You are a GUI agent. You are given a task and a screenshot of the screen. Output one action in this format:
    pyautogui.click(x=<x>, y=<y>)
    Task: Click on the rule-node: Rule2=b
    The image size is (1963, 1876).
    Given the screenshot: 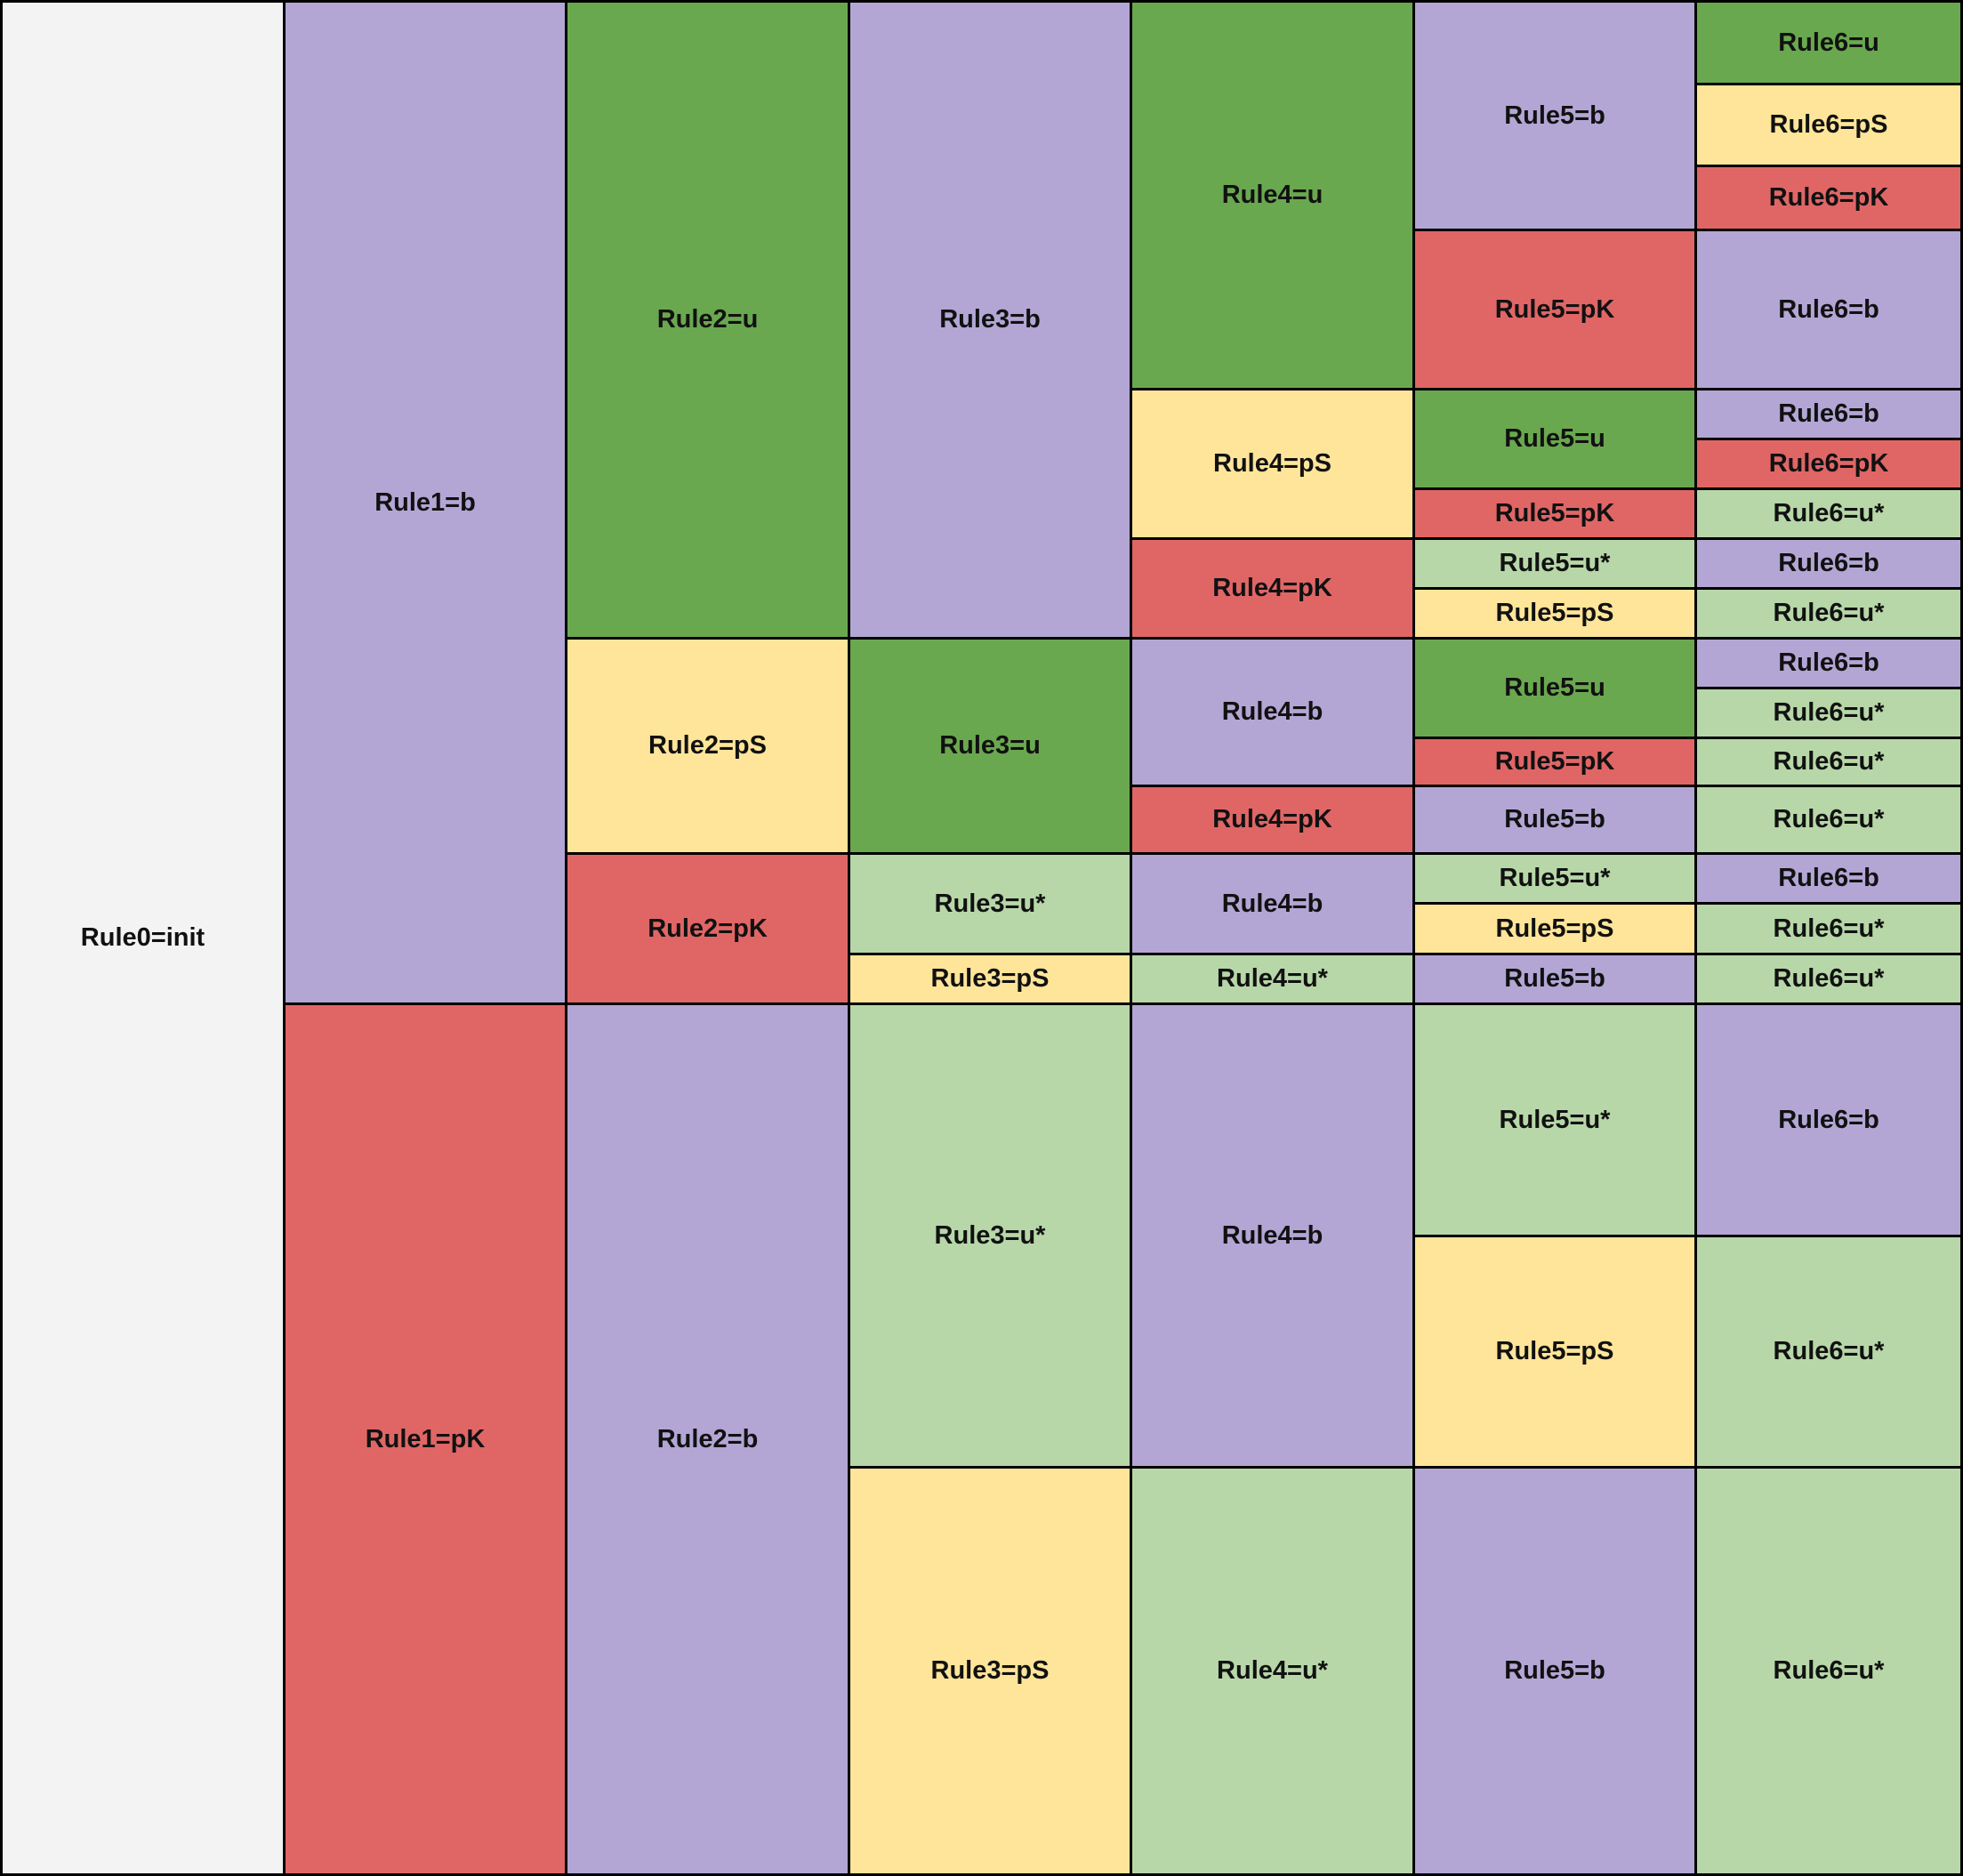 What is the action you would take?
    pyautogui.click(x=707, y=1439)
    